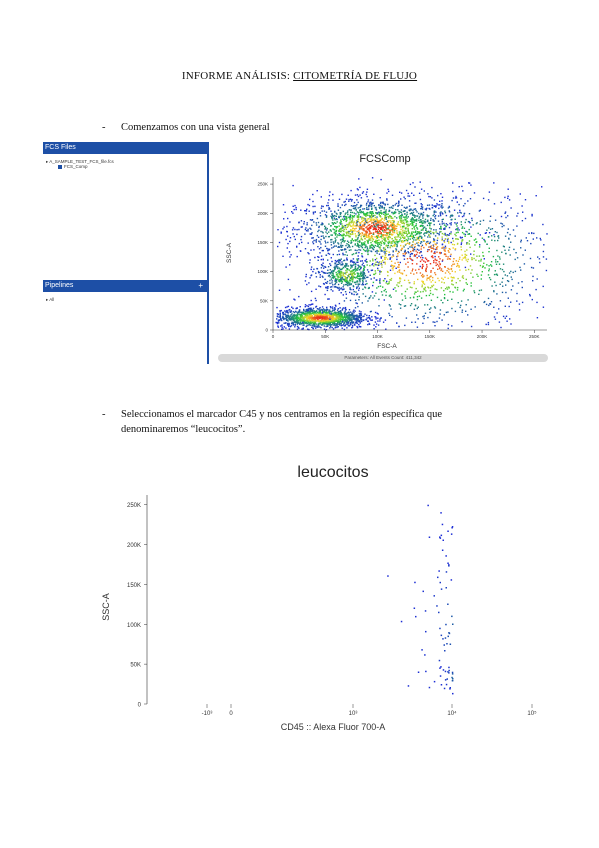 This screenshot has height=848, width=599. What do you see at coordinates (50, 299) in the screenshot?
I see `pipeline-item: ▸ All` at bounding box center [50, 299].